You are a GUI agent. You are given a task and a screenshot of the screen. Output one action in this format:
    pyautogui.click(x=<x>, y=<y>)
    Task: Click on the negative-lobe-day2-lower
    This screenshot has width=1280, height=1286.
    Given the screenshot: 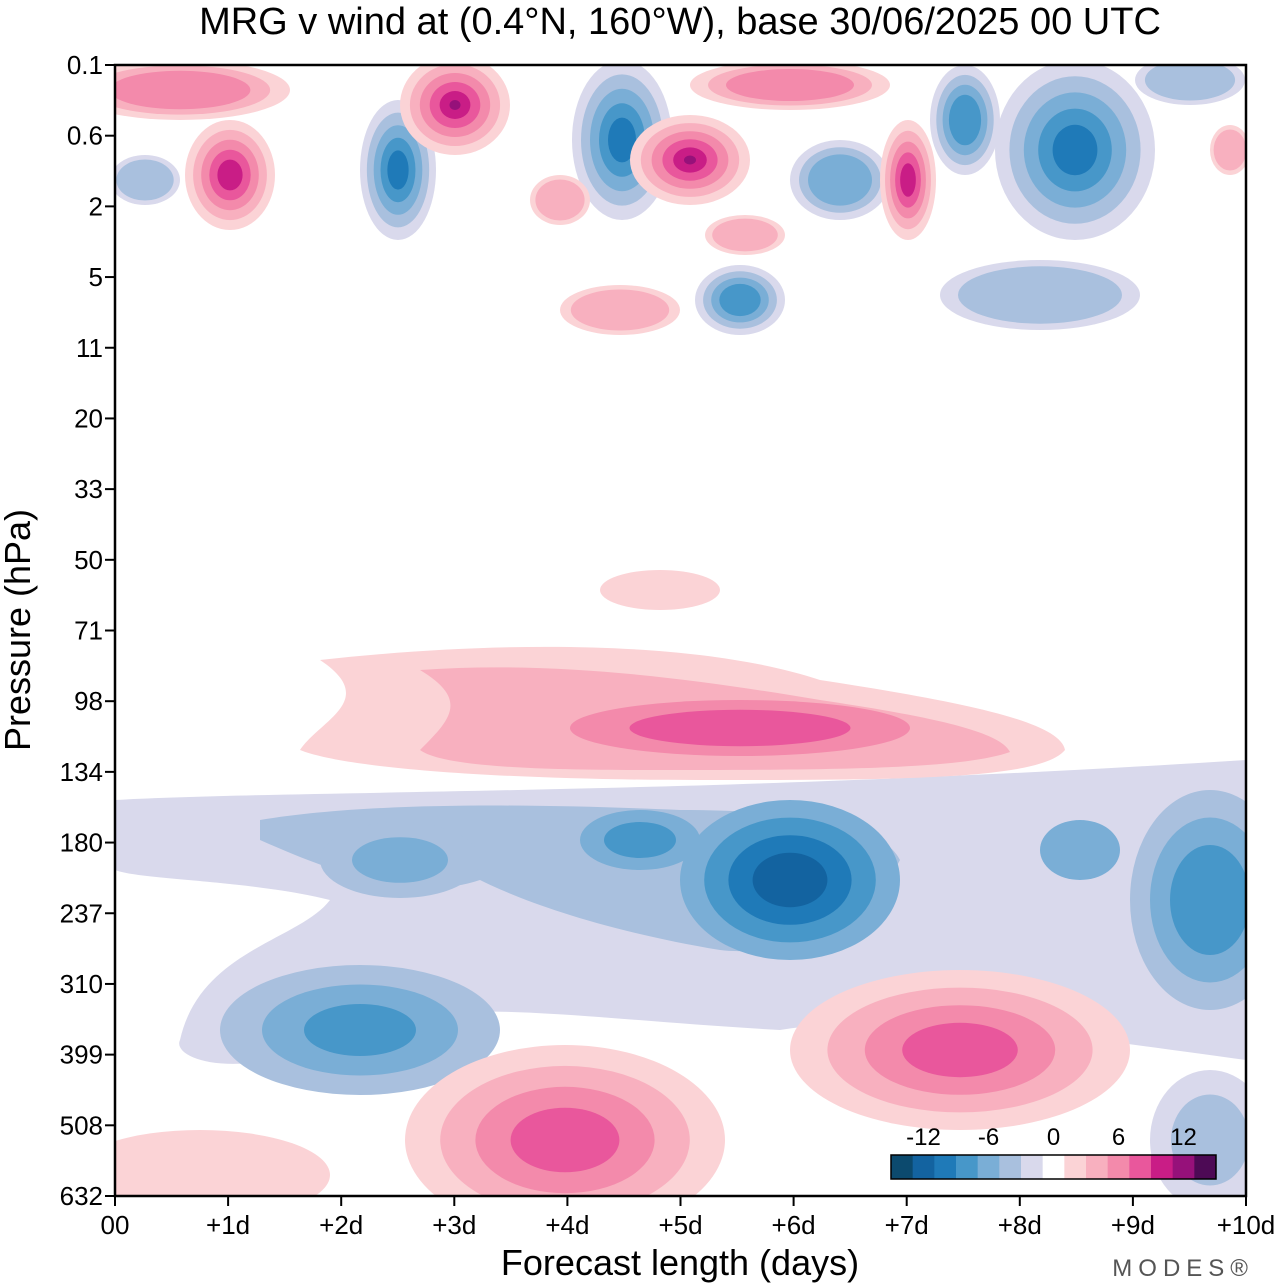 What is the action you would take?
    pyautogui.click(x=360, y=1030)
    